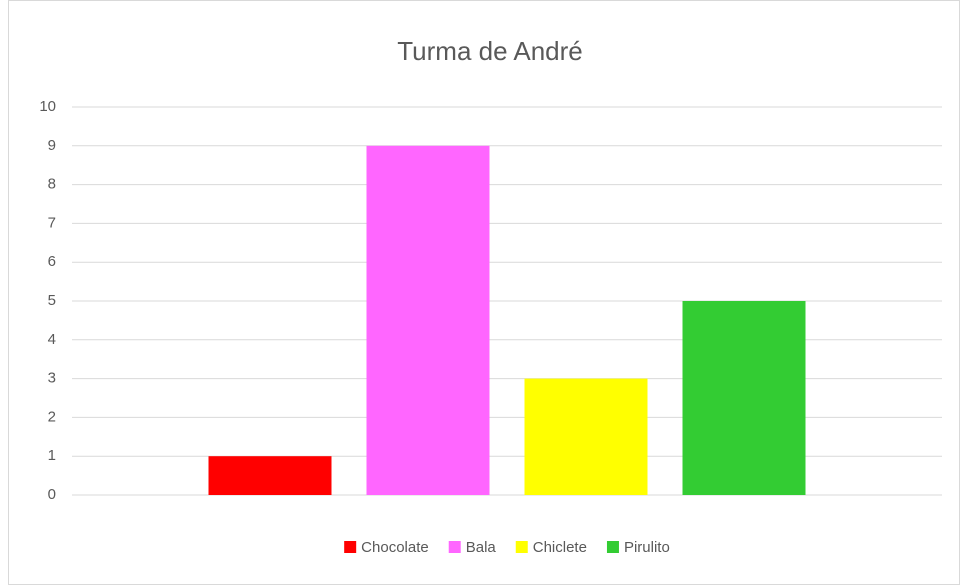 The image size is (960, 588). What do you see at coordinates (647, 547) in the screenshot?
I see `legend-label: Pirulito` at bounding box center [647, 547].